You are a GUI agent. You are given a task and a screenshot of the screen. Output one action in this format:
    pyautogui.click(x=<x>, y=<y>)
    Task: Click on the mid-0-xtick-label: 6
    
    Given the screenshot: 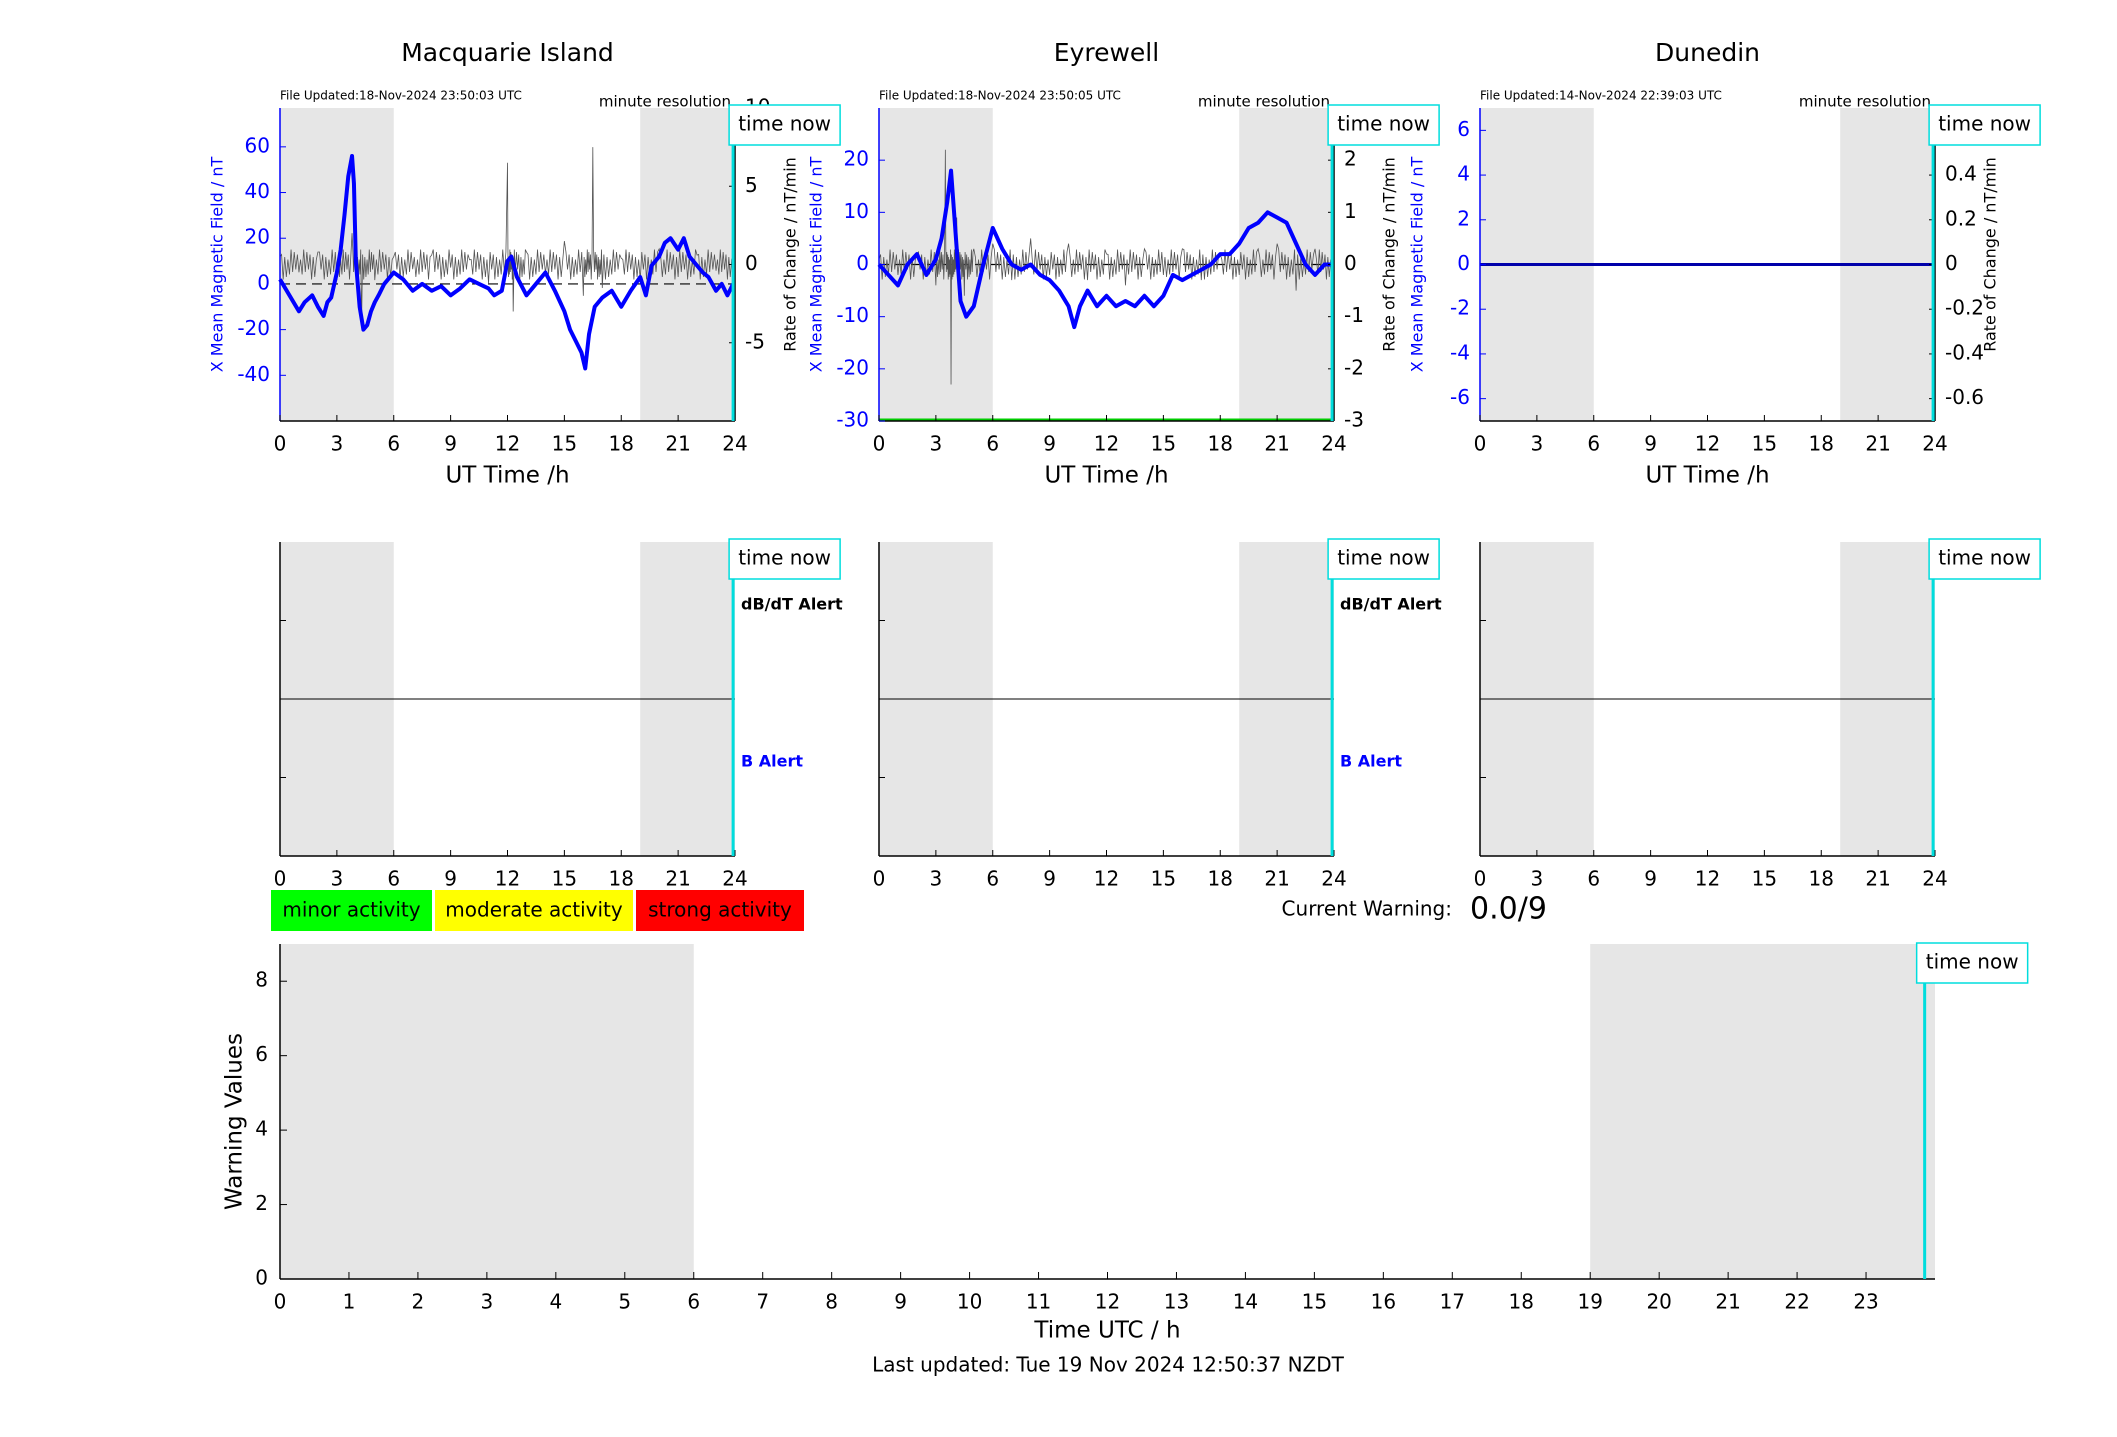 What is the action you would take?
    pyautogui.click(x=393, y=879)
    